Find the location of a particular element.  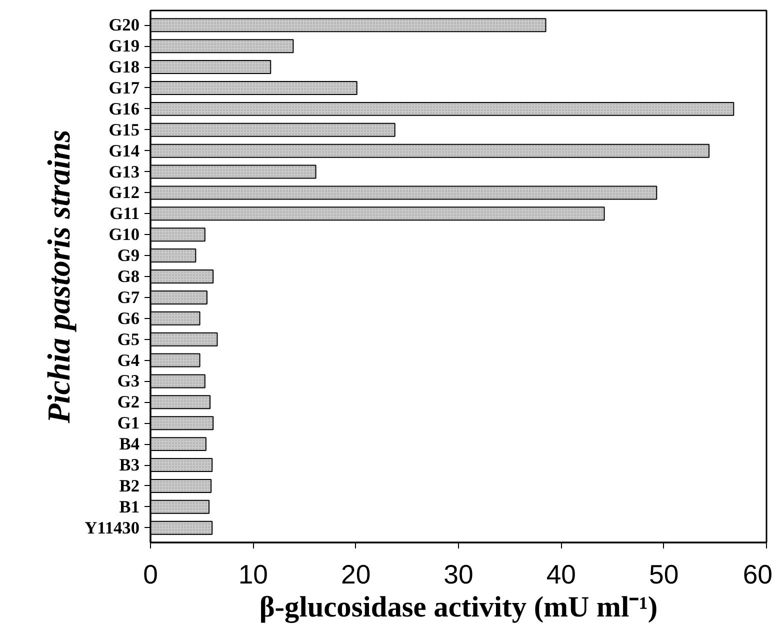

y-tick-label: G16 is located at coordinates (124, 108).